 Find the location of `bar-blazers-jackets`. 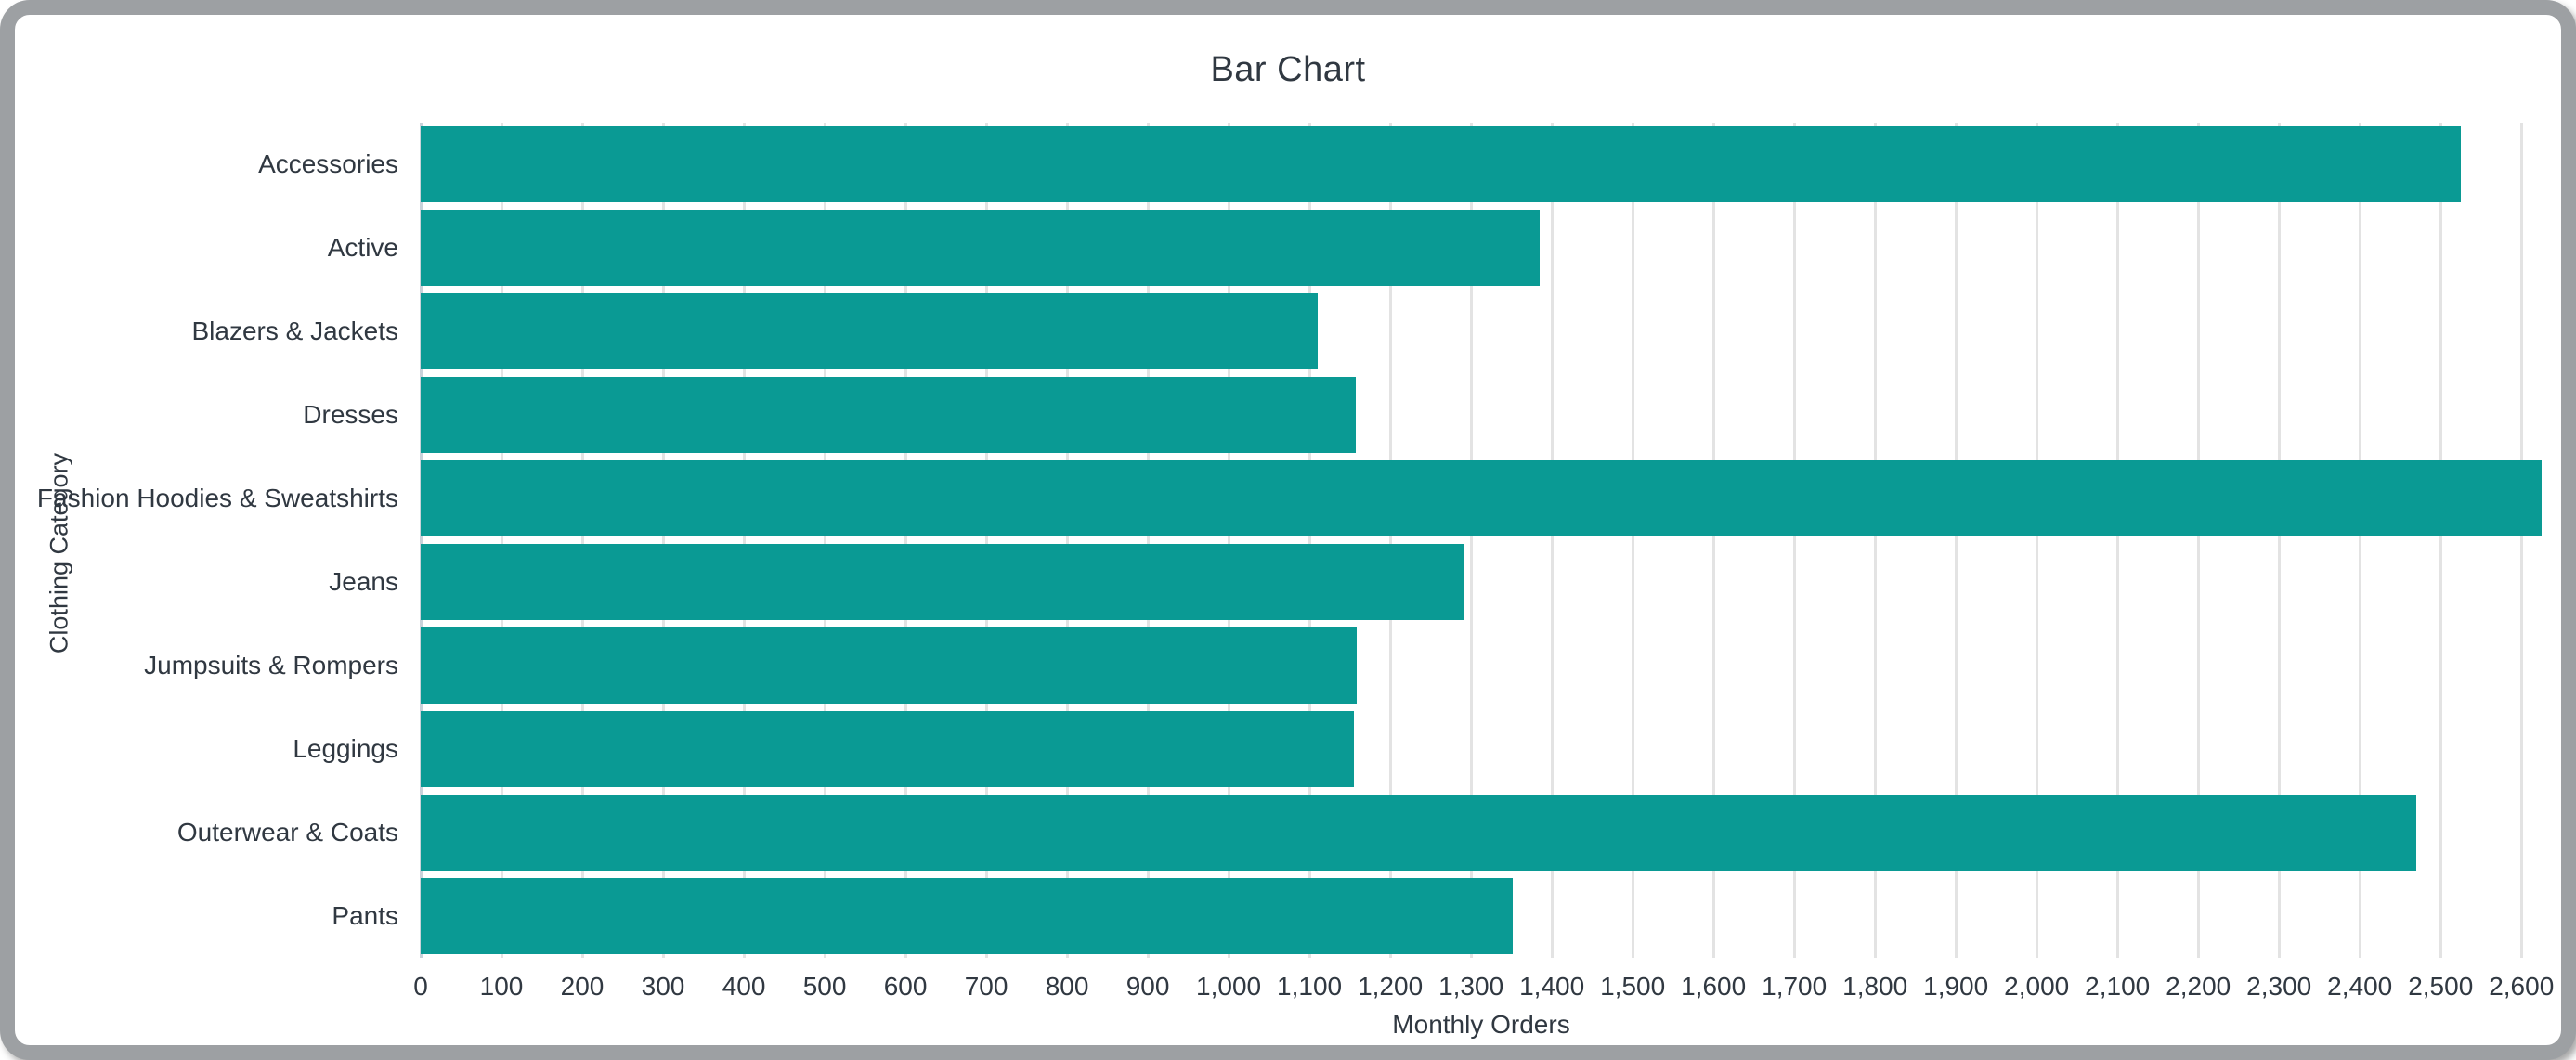

bar-blazers-jackets is located at coordinates (869, 331).